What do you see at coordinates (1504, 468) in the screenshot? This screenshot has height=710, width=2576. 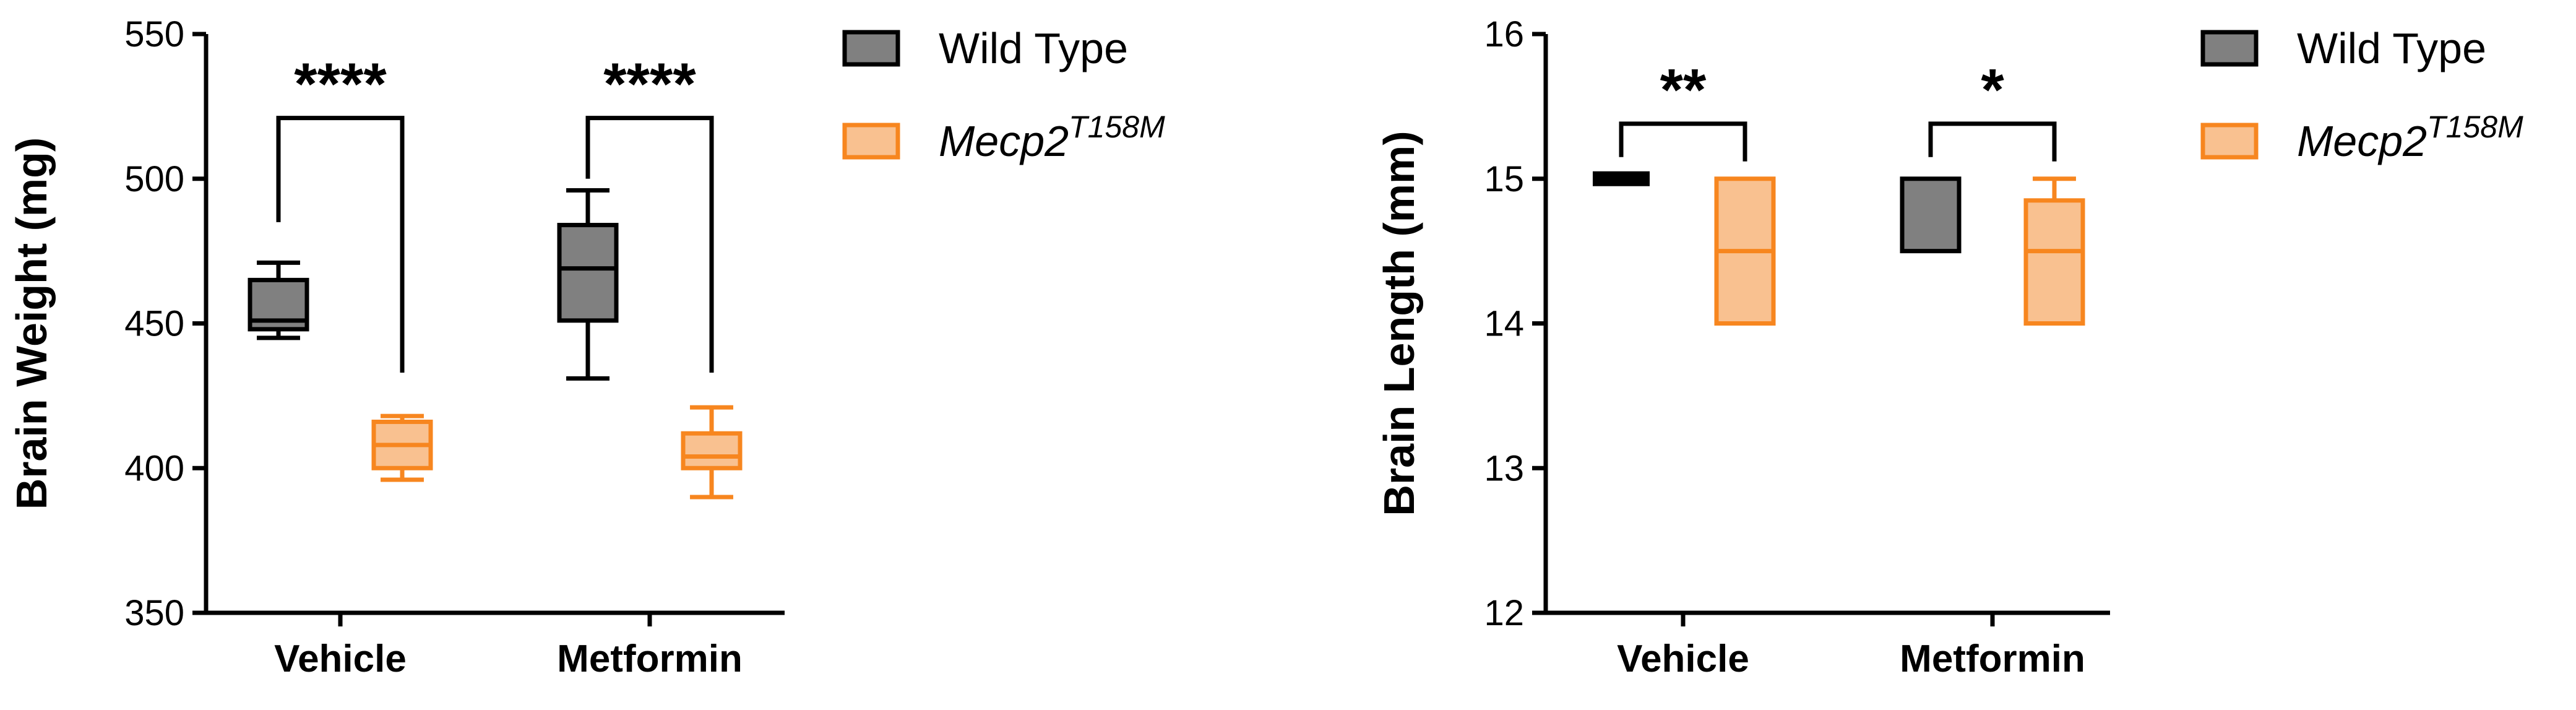 I see `y-tick-label: 13` at bounding box center [1504, 468].